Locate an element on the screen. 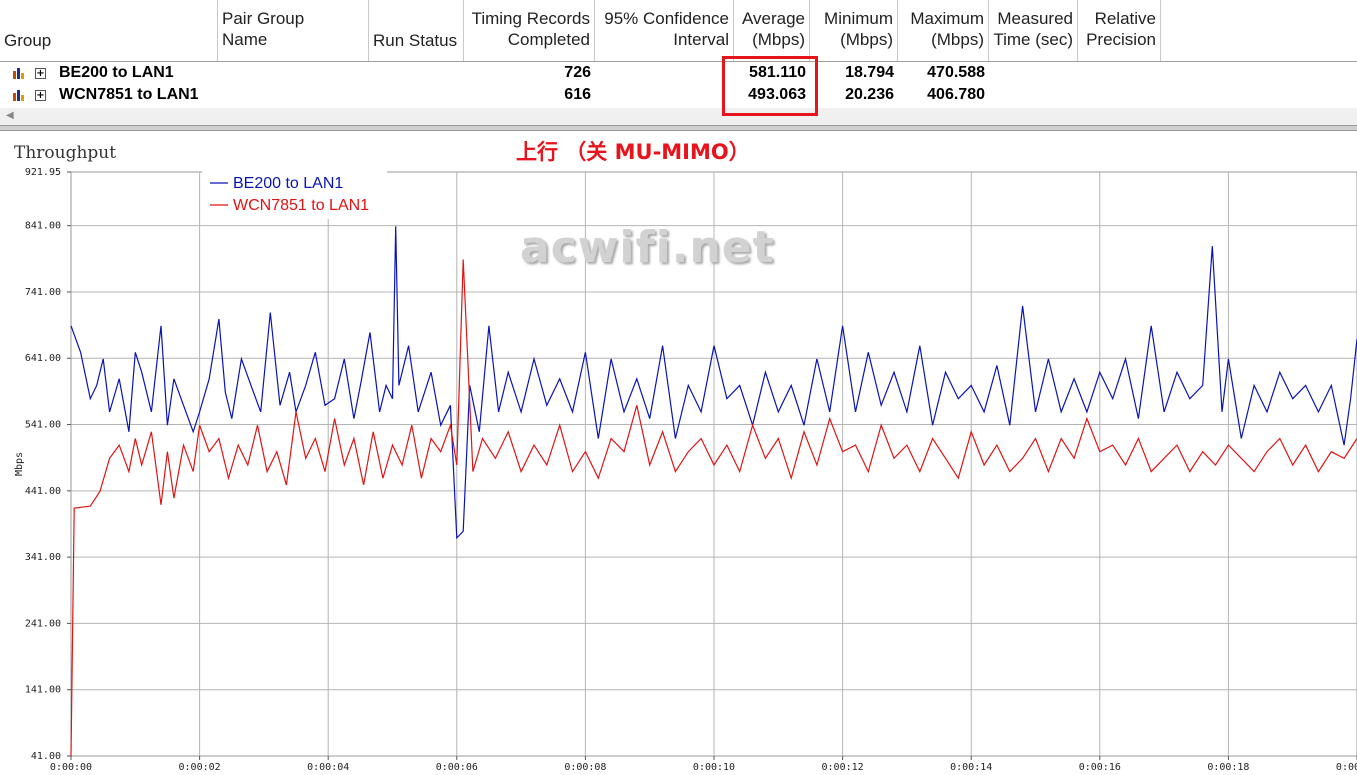 This screenshot has width=1357, height=775. x-tick-label: 0:00:04 is located at coordinates (328, 767).